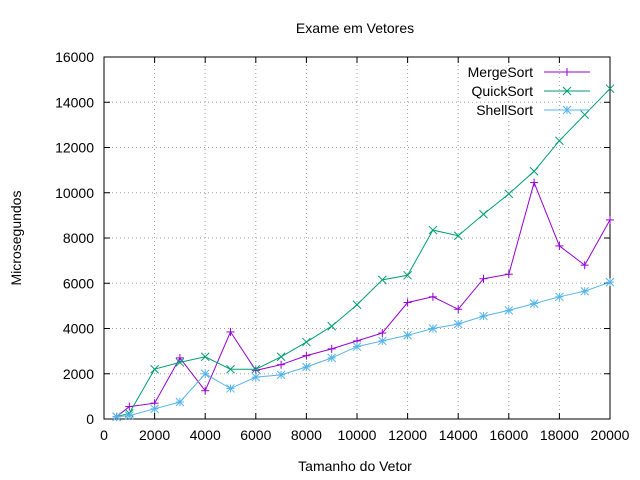 Image resolution: width=640 pixels, height=480 pixels. What do you see at coordinates (567, 72) in the screenshot?
I see `legend-marker-mergesort` at bounding box center [567, 72].